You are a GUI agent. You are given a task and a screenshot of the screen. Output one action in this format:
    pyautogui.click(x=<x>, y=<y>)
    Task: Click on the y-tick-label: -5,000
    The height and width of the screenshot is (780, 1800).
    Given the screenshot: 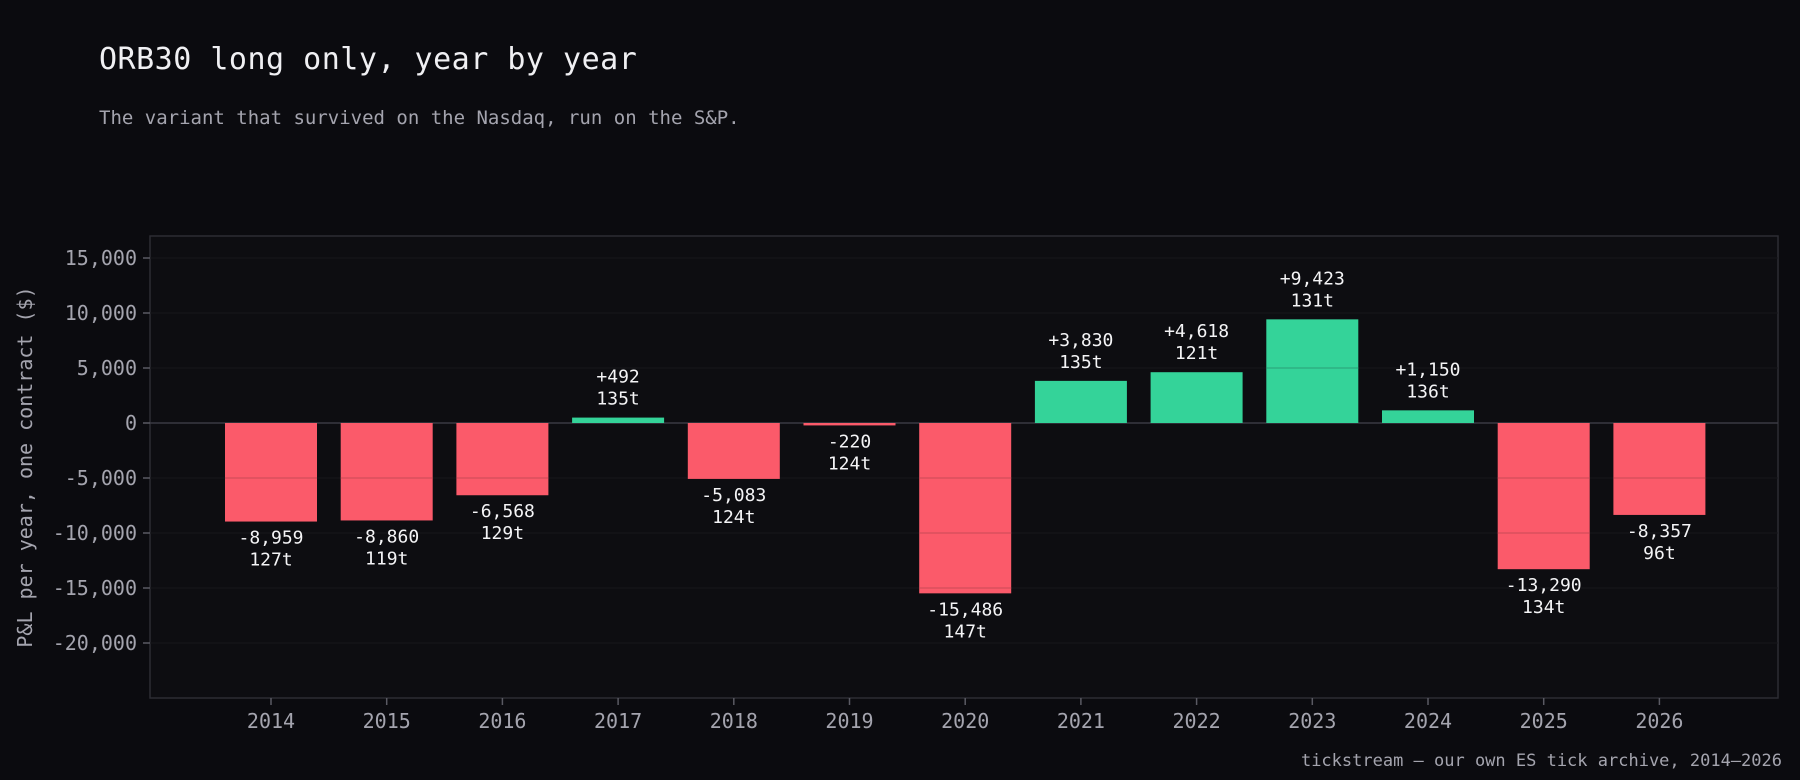 What is the action you would take?
    pyautogui.click(x=101, y=478)
    